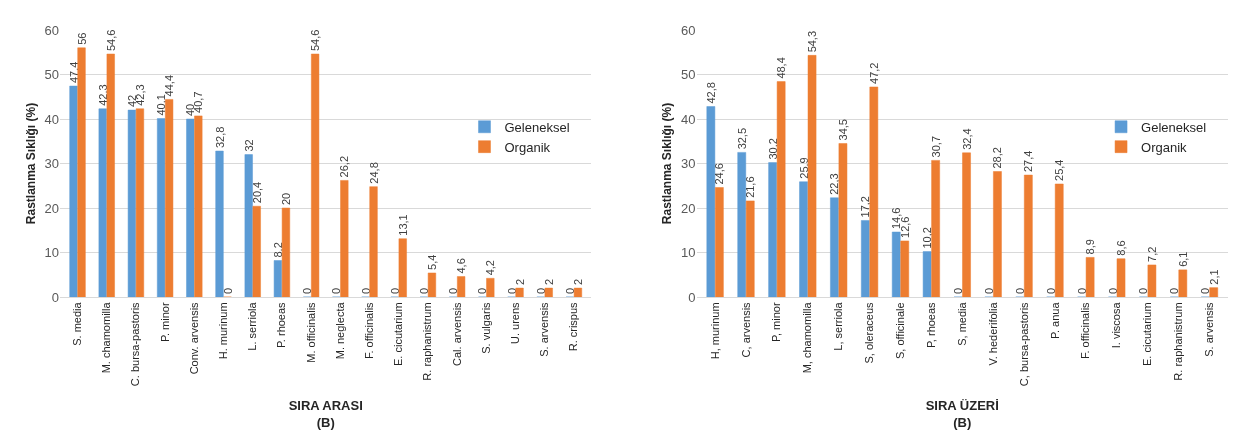 This screenshot has width=1248, height=437. I want to click on x-tick-label: L. serriola, so click(252, 326).